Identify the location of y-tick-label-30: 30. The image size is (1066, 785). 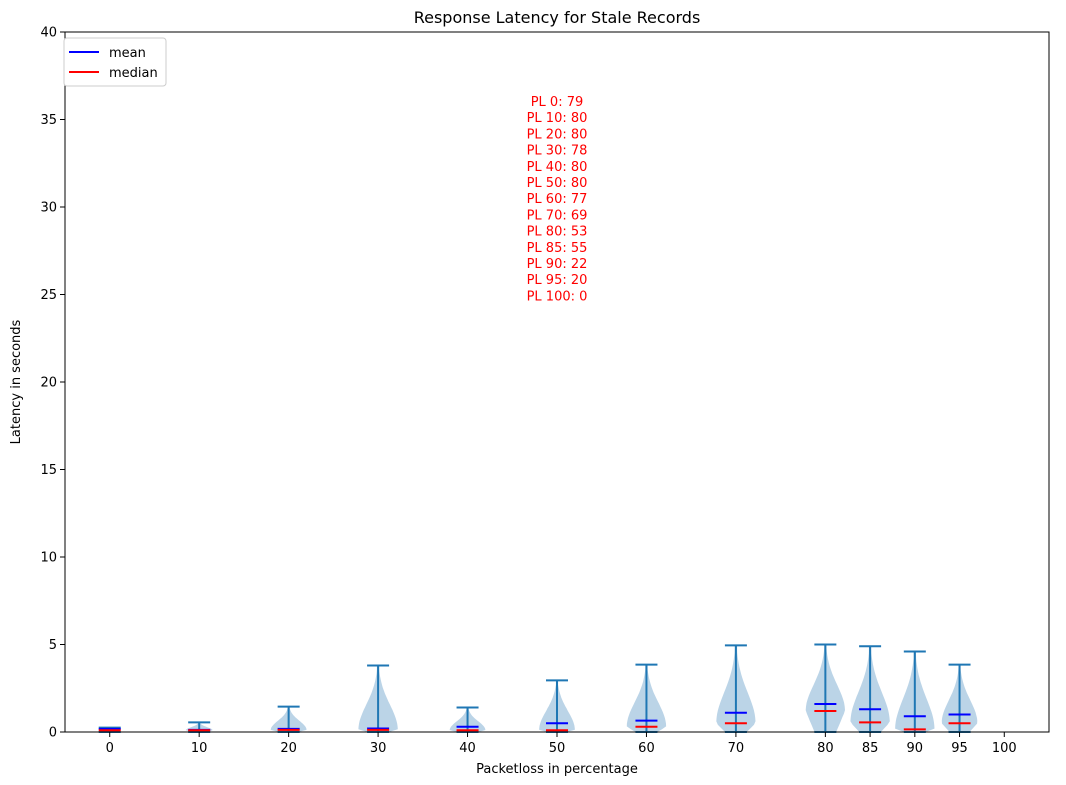
(48, 208).